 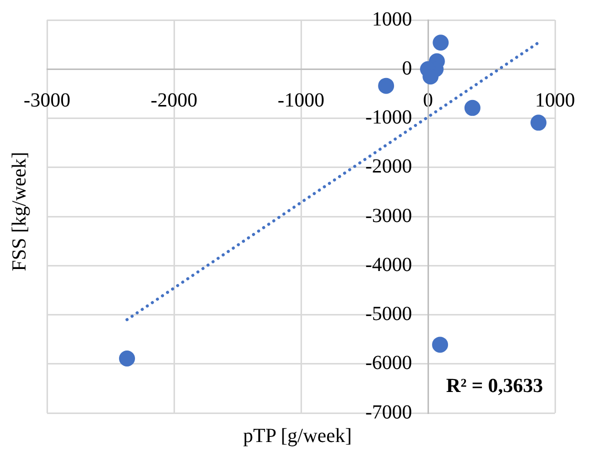 What do you see at coordinates (47, 100) in the screenshot?
I see `x-tick-label: -3000` at bounding box center [47, 100].